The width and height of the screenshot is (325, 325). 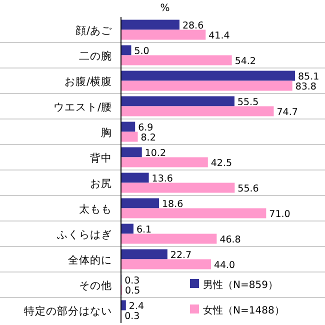 I want to click on y-tick-label: 顔/あご, so click(x=94, y=30).